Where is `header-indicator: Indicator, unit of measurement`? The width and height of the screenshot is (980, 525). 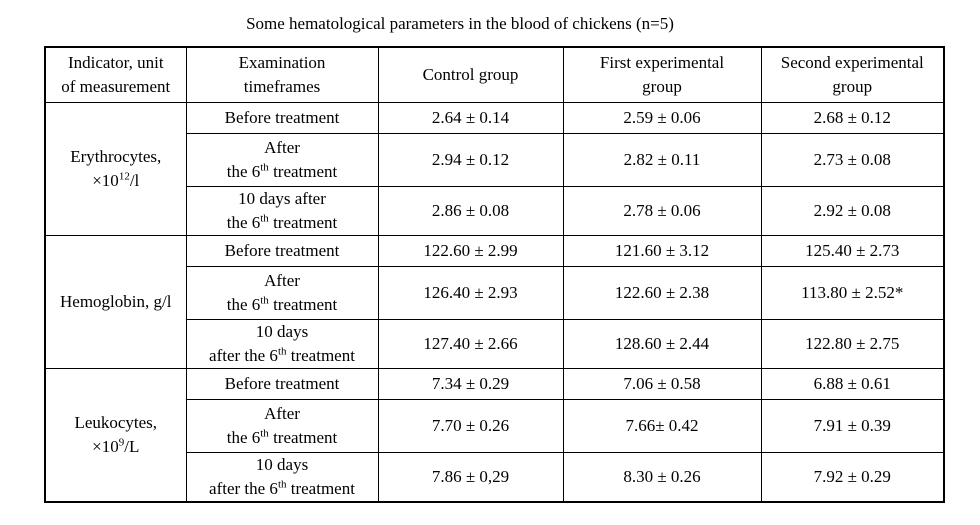 header-indicator: Indicator, unit of measurement is located at coordinates (115, 74).